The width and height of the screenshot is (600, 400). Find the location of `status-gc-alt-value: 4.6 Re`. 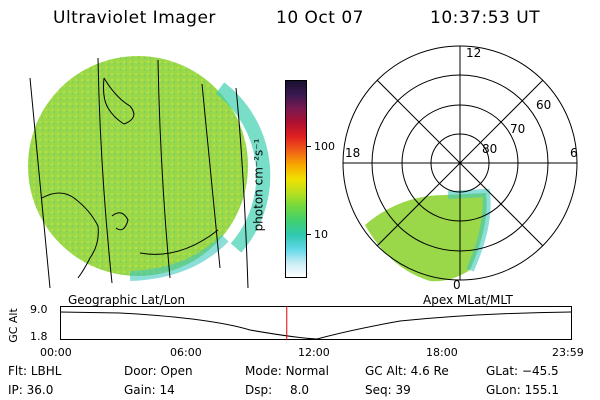

status-gc-alt-value: 4.6 Re is located at coordinates (429, 371).